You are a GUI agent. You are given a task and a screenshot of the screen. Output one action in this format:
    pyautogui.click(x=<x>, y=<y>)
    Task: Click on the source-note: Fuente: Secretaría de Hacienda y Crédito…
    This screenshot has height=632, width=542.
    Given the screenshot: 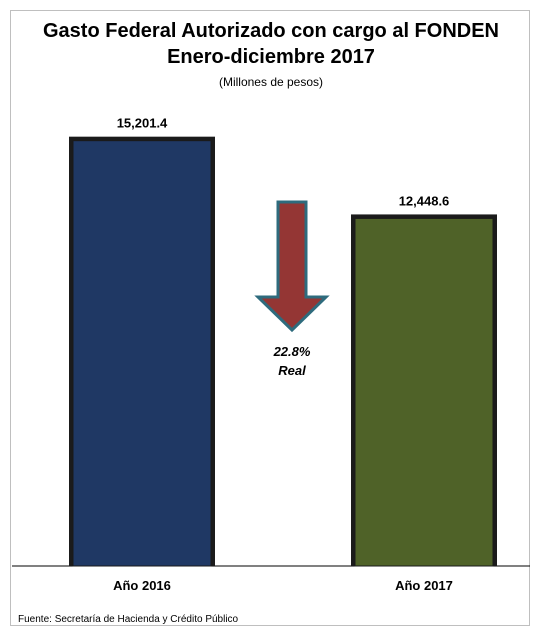 What is the action you would take?
    pyautogui.click(x=128, y=619)
    